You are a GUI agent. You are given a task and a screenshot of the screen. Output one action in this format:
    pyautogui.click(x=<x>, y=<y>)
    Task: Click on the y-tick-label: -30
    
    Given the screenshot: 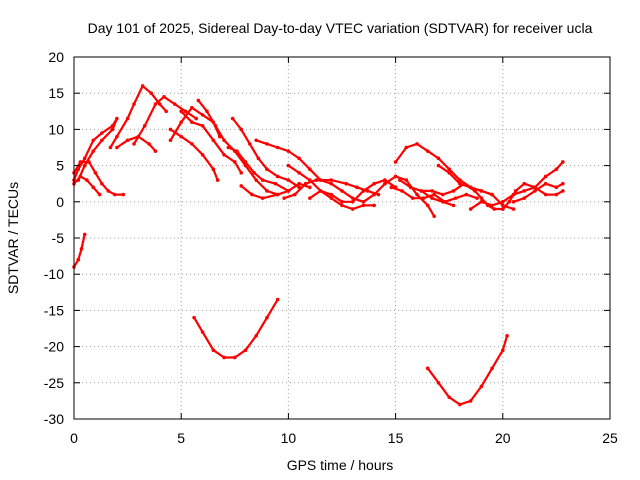 What is the action you would take?
    pyautogui.click(x=54, y=419)
    